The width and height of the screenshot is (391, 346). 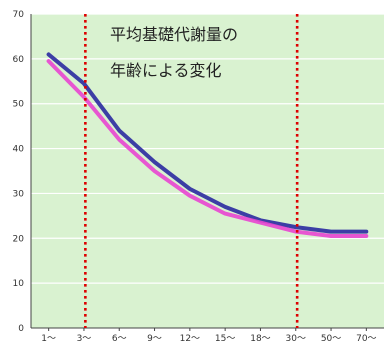 What do you see at coordinates (19, 60) in the screenshot?
I see `y-tick-label-60: 60` at bounding box center [19, 60].